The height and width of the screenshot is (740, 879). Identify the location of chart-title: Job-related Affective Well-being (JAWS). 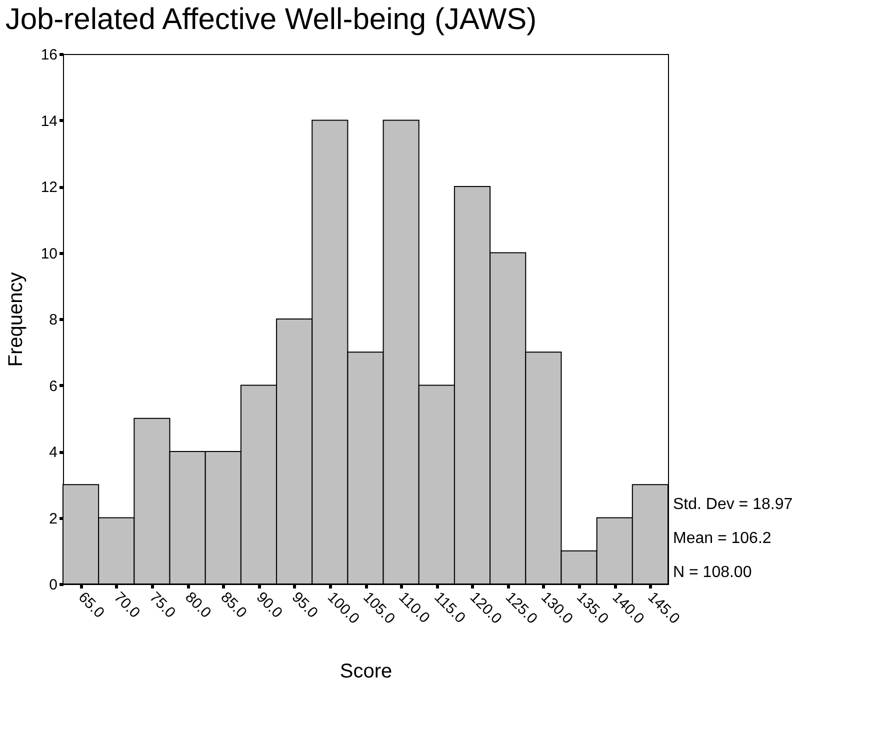
(271, 19).